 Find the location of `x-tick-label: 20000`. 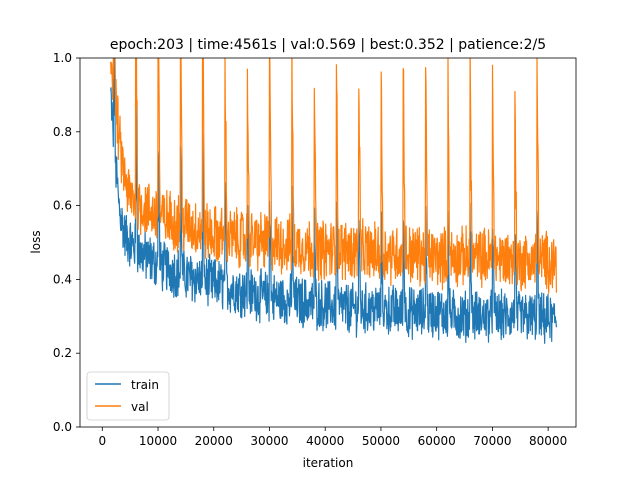

x-tick-label: 20000 is located at coordinates (214, 441).